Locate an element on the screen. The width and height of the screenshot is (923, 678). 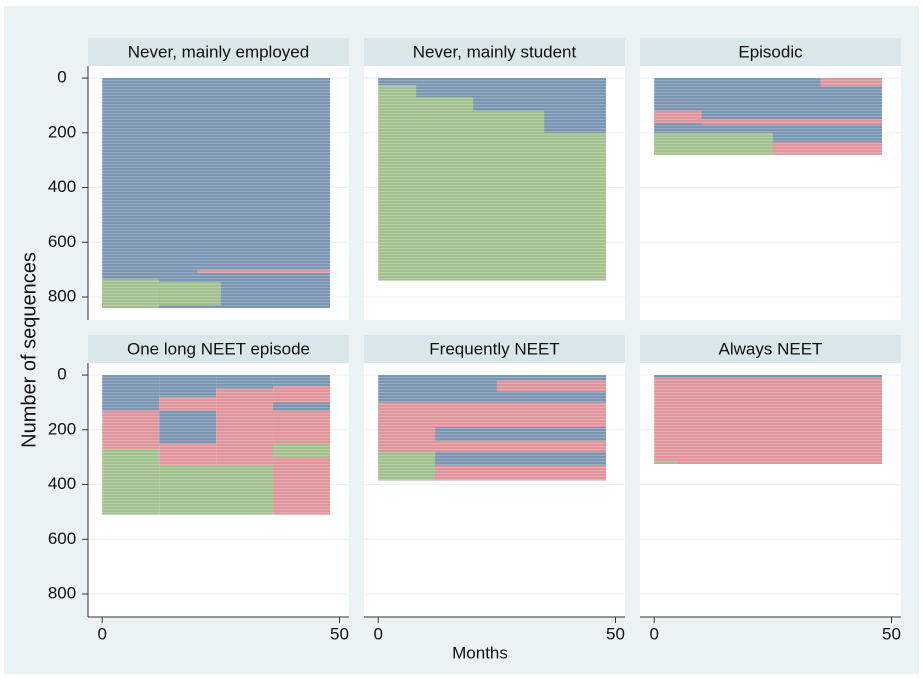
panel-title: Episodic is located at coordinates (770, 51).